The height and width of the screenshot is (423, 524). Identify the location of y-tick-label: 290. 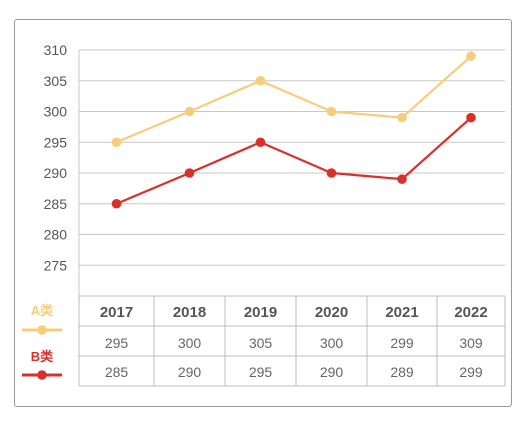
(56, 173).